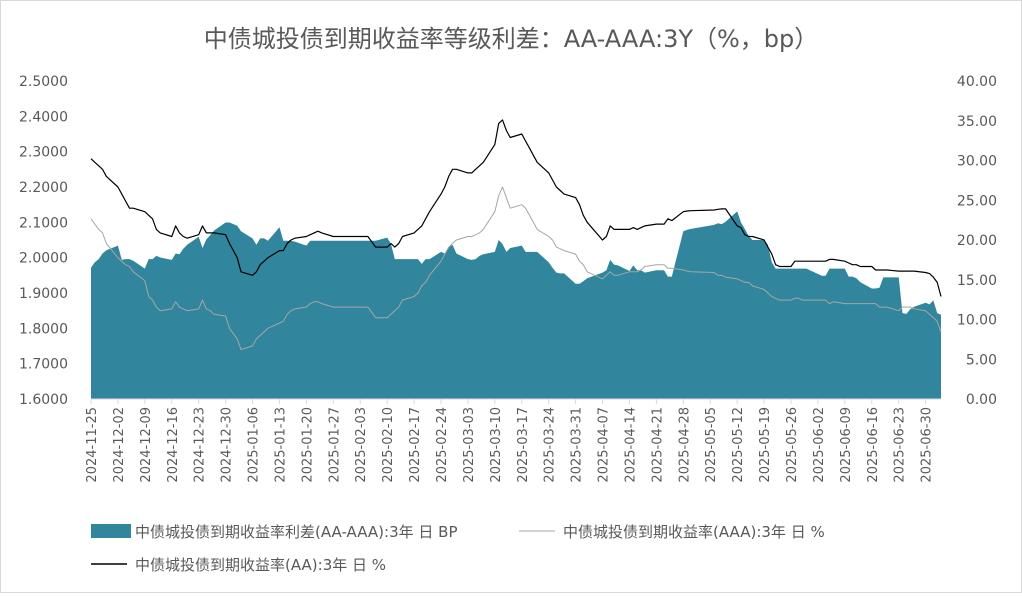 This screenshot has height=596, width=1022. I want to click on x-axis-tick-label: 2025-03-03, so click(469, 445).